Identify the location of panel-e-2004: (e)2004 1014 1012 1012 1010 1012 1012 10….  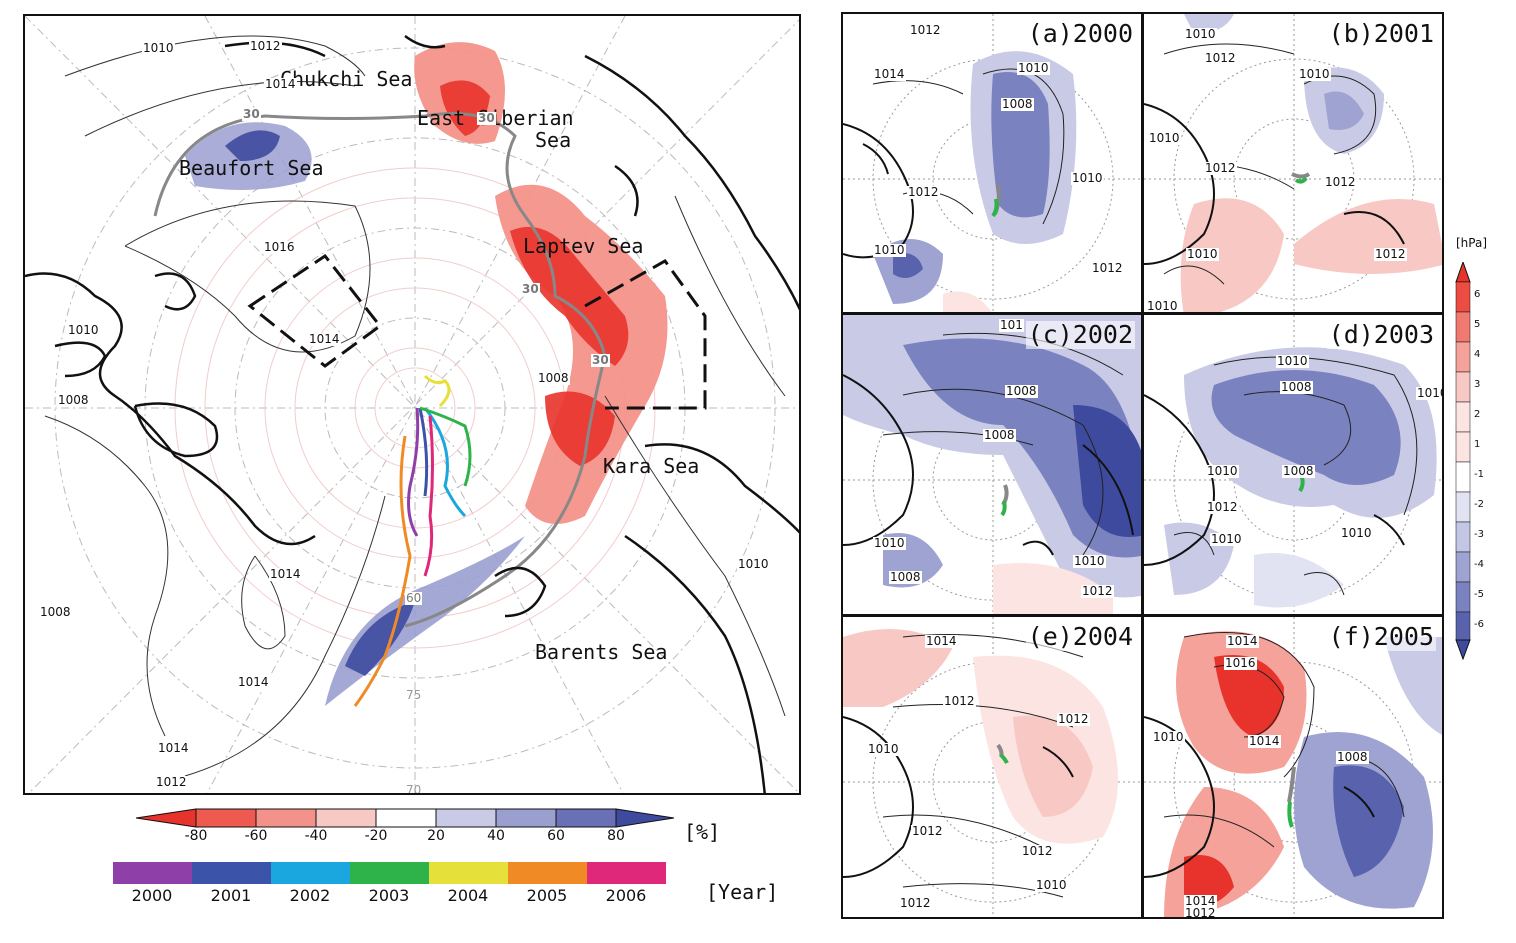
(992, 767).